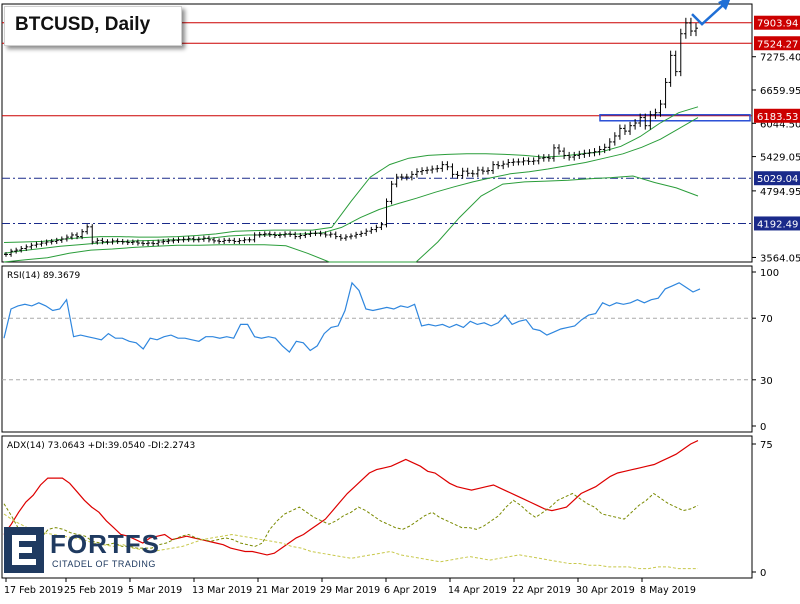 The image size is (800, 604). Describe the element at coordinates (780, 91) in the screenshot. I see `price-axis-label: 6659.95` at that location.